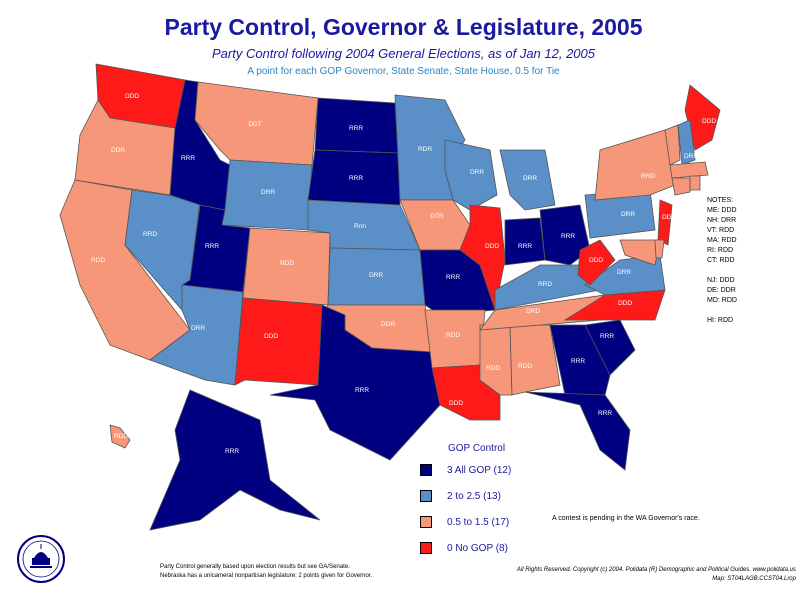  Describe the element at coordinates (98, 260) in the screenshot. I see `state-label-ca: RDD` at that location.